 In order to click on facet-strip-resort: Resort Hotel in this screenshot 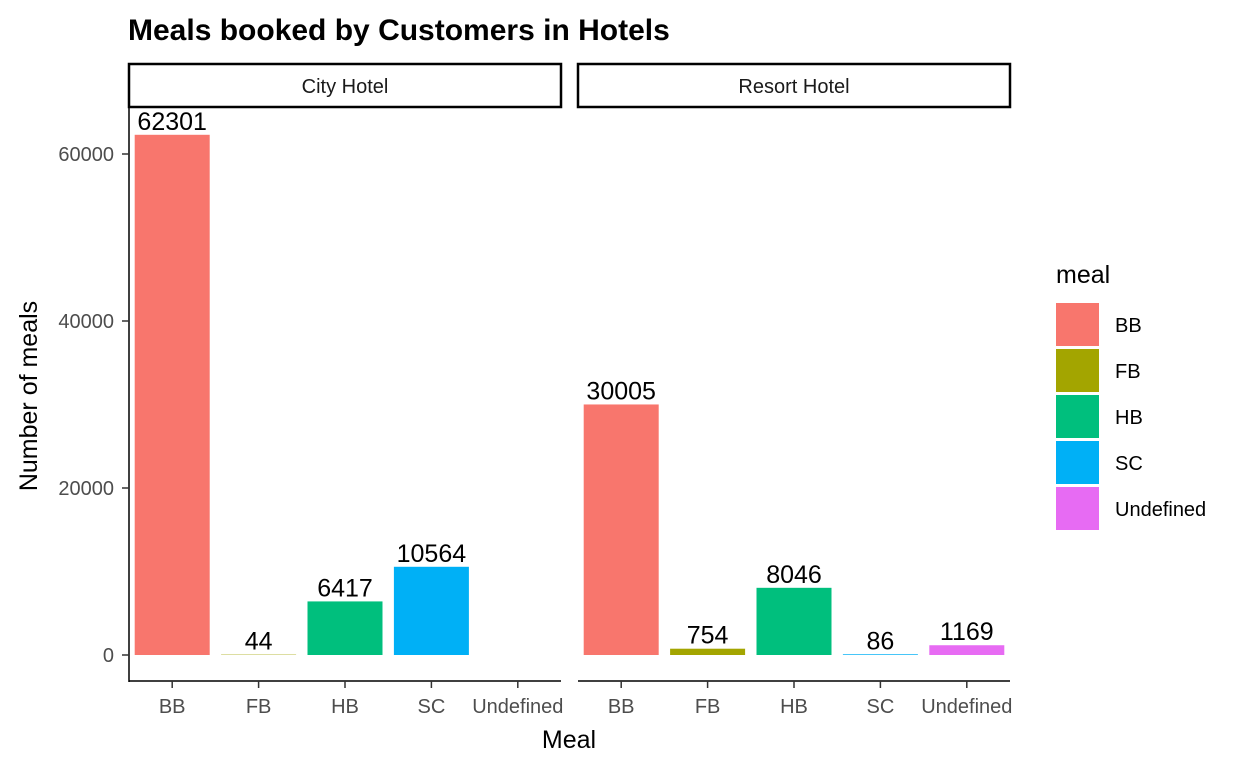, I will do `click(794, 85)`.